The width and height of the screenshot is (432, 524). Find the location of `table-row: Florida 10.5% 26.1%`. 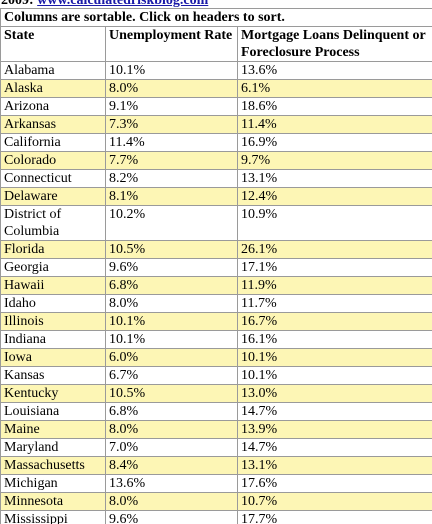

table-row: Florida 10.5% 26.1% is located at coordinates (216, 249).